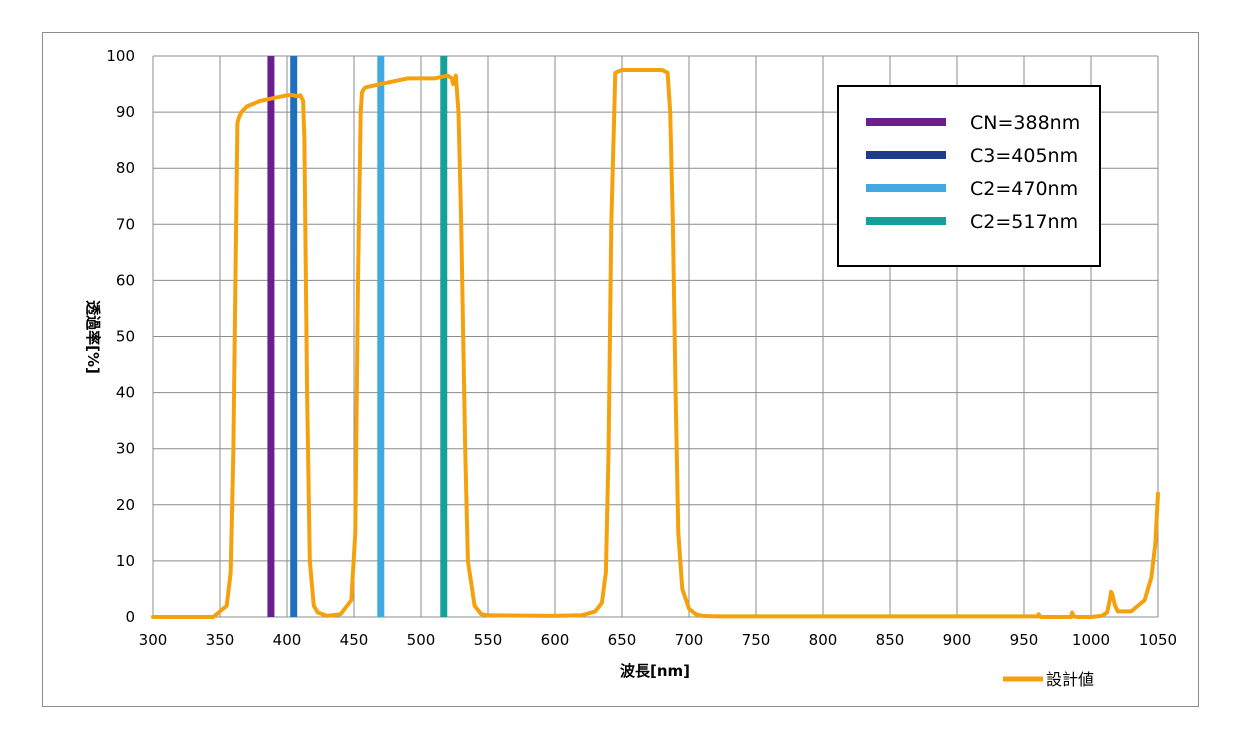  What do you see at coordinates (125, 112) in the screenshot?
I see `y-tick-label: 90` at bounding box center [125, 112].